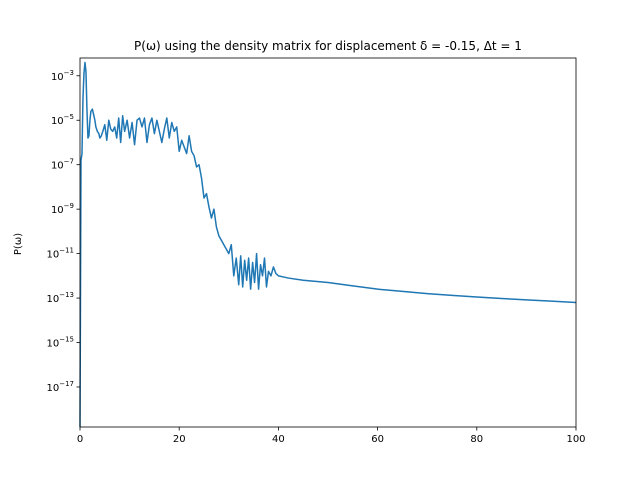 This screenshot has width=640, height=480. Describe the element at coordinates (60, 254) in the screenshot. I see `y-tick-label: 10⁻¹¹` at that location.